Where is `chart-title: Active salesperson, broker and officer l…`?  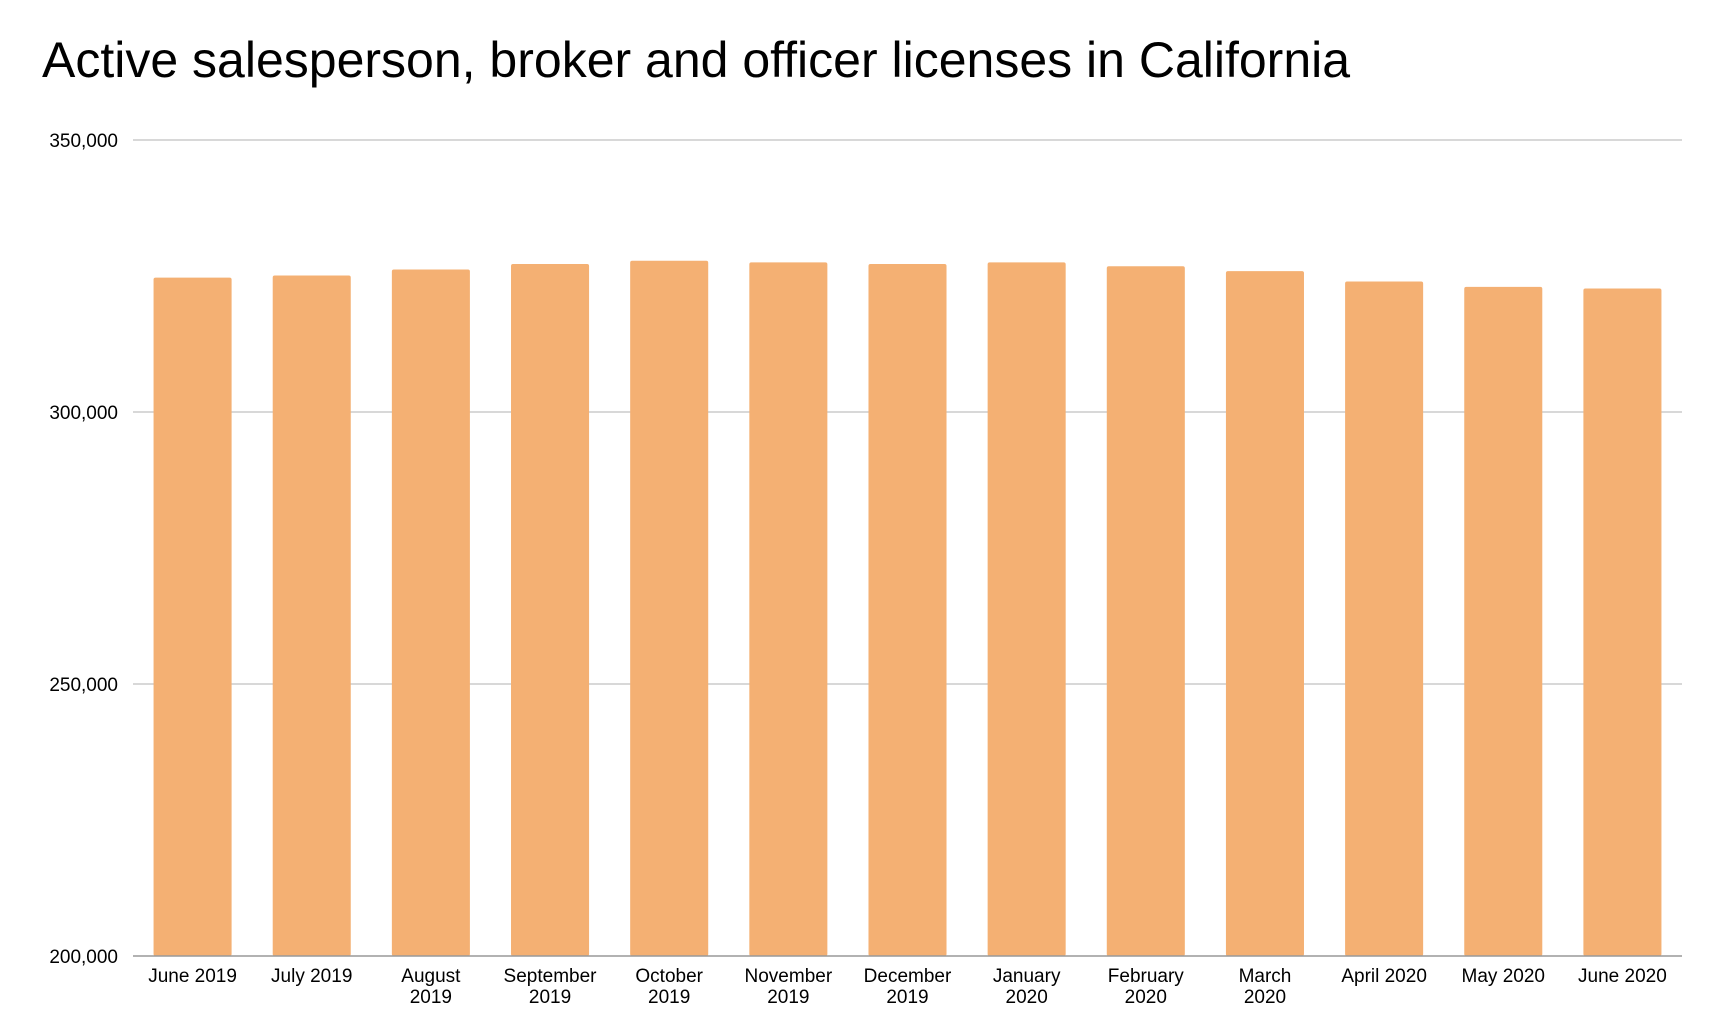 chart-title: Active salesperson, broker and officer l… is located at coordinates (696, 60).